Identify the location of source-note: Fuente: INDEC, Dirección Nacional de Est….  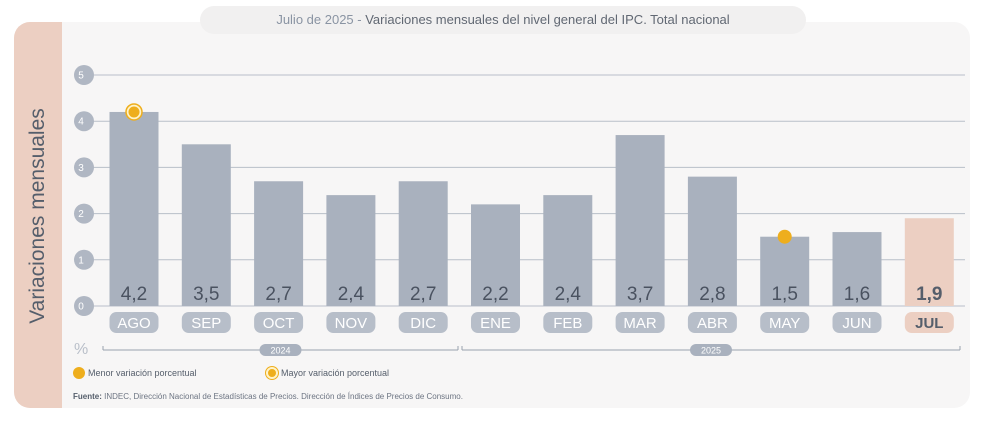
(268, 396).